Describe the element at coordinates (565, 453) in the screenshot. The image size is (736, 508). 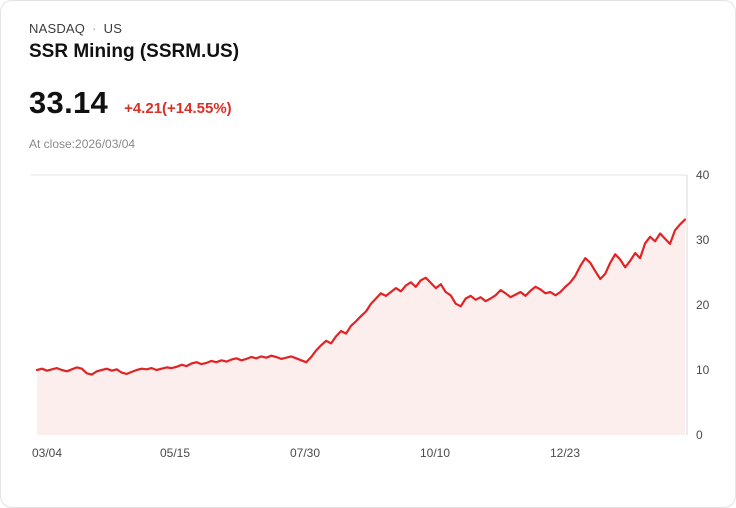
I see `x-tick-label: 12/23` at that location.